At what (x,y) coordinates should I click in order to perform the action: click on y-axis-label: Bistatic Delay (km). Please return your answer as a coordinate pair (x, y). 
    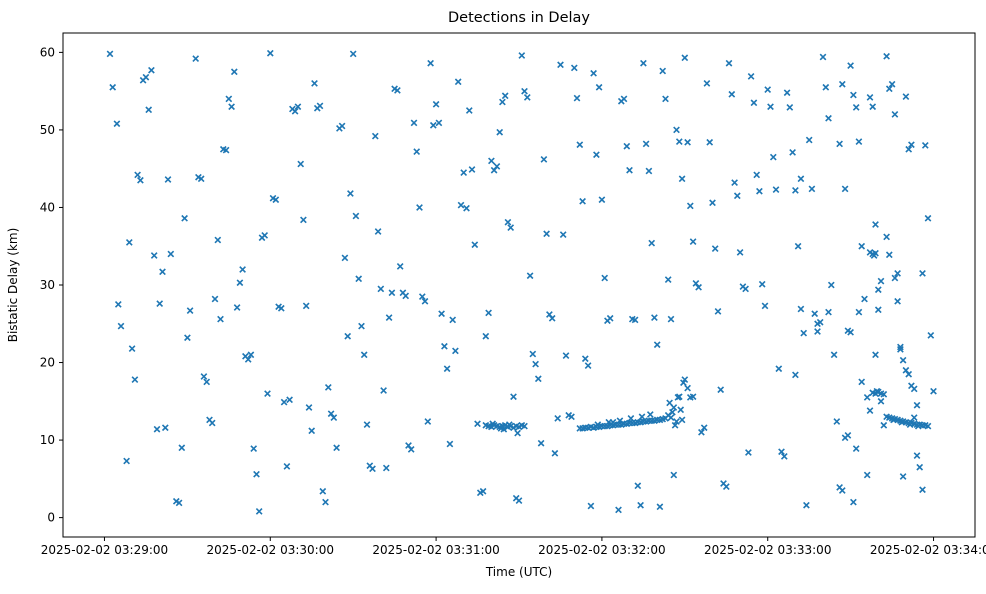
    Looking at the image, I should click on (13, 285).